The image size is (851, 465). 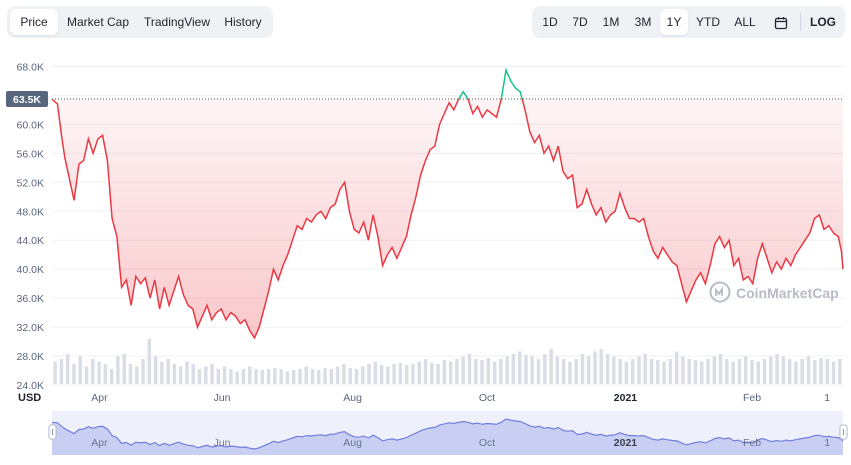 What do you see at coordinates (447, 361) in the screenshot?
I see `volume-bars` at bounding box center [447, 361].